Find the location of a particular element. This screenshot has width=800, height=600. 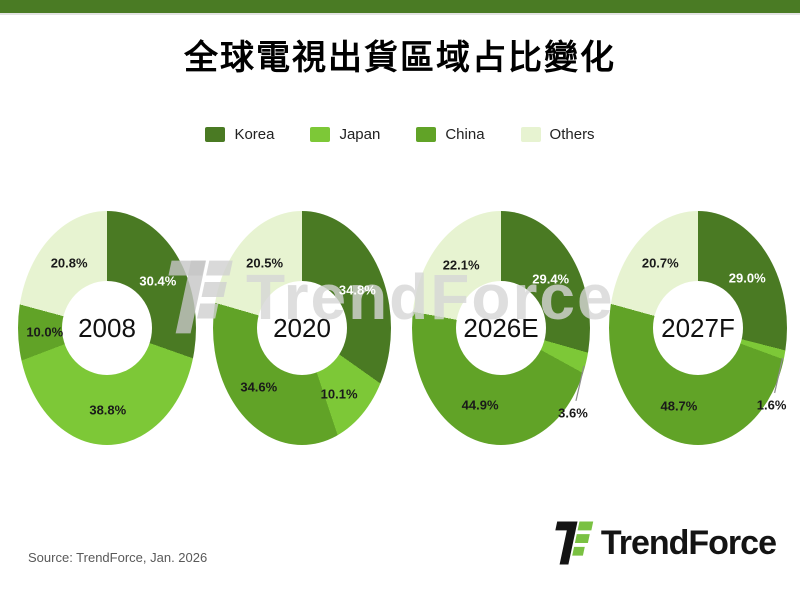

slice-label-china: 48.7% is located at coordinates (679, 406).